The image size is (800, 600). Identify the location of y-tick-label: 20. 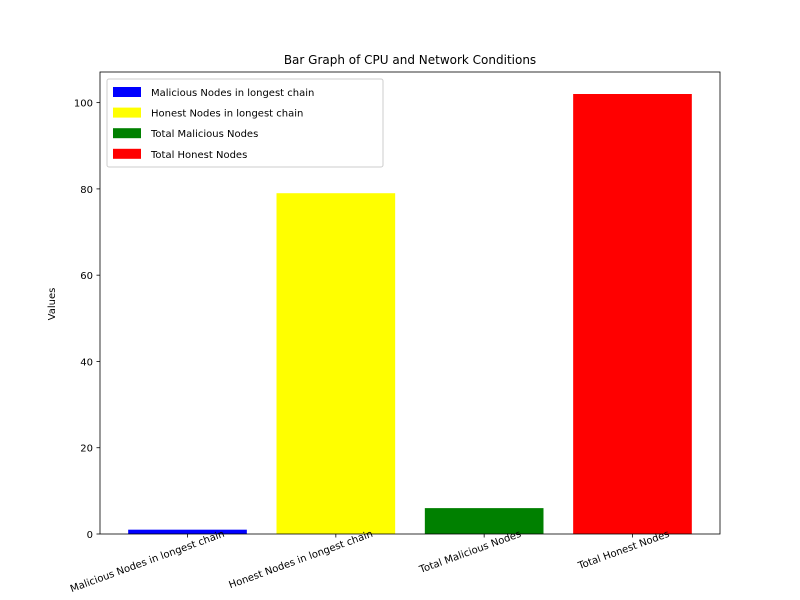
(86, 449).